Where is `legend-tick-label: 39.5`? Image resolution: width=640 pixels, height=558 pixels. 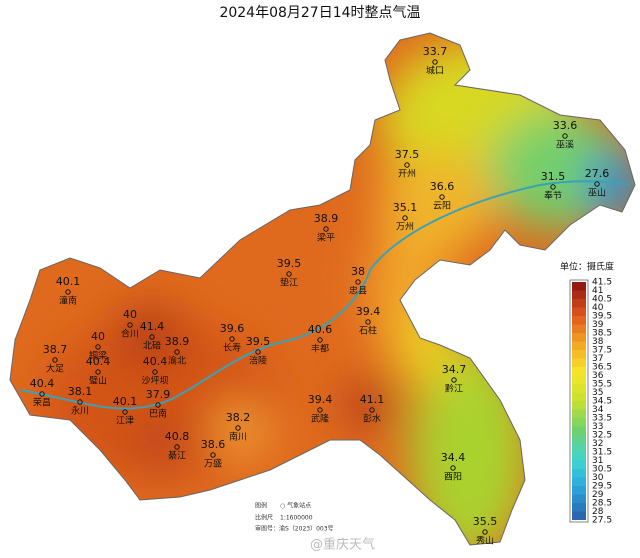
legend-tick-label: 39.5 is located at coordinates (602, 317).